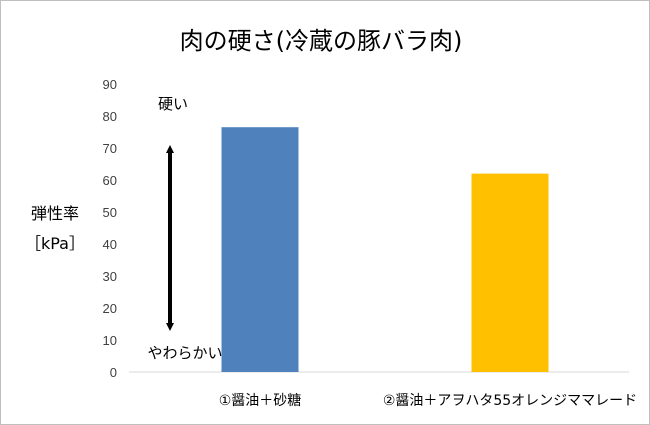 The image size is (650, 425). Describe the element at coordinates (110, 116) in the screenshot. I see `y-tick-label: 80` at that location.